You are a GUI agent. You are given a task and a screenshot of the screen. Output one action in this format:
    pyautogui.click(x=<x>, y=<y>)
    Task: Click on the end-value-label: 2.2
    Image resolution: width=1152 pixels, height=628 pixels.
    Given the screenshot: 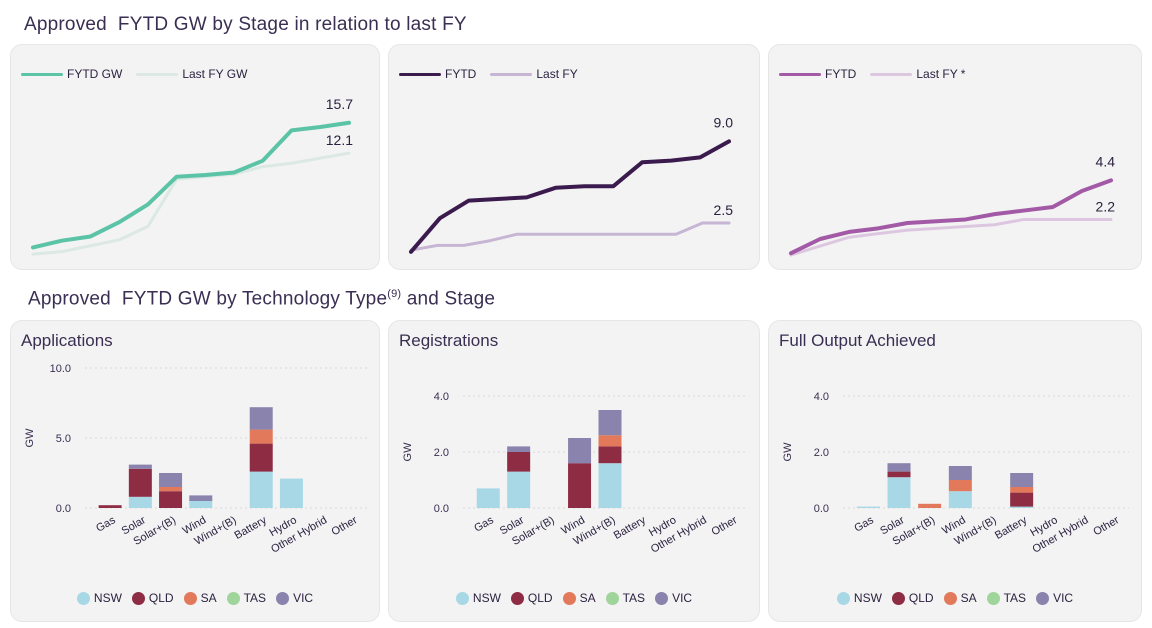 What is the action you would take?
    pyautogui.click(x=1106, y=206)
    